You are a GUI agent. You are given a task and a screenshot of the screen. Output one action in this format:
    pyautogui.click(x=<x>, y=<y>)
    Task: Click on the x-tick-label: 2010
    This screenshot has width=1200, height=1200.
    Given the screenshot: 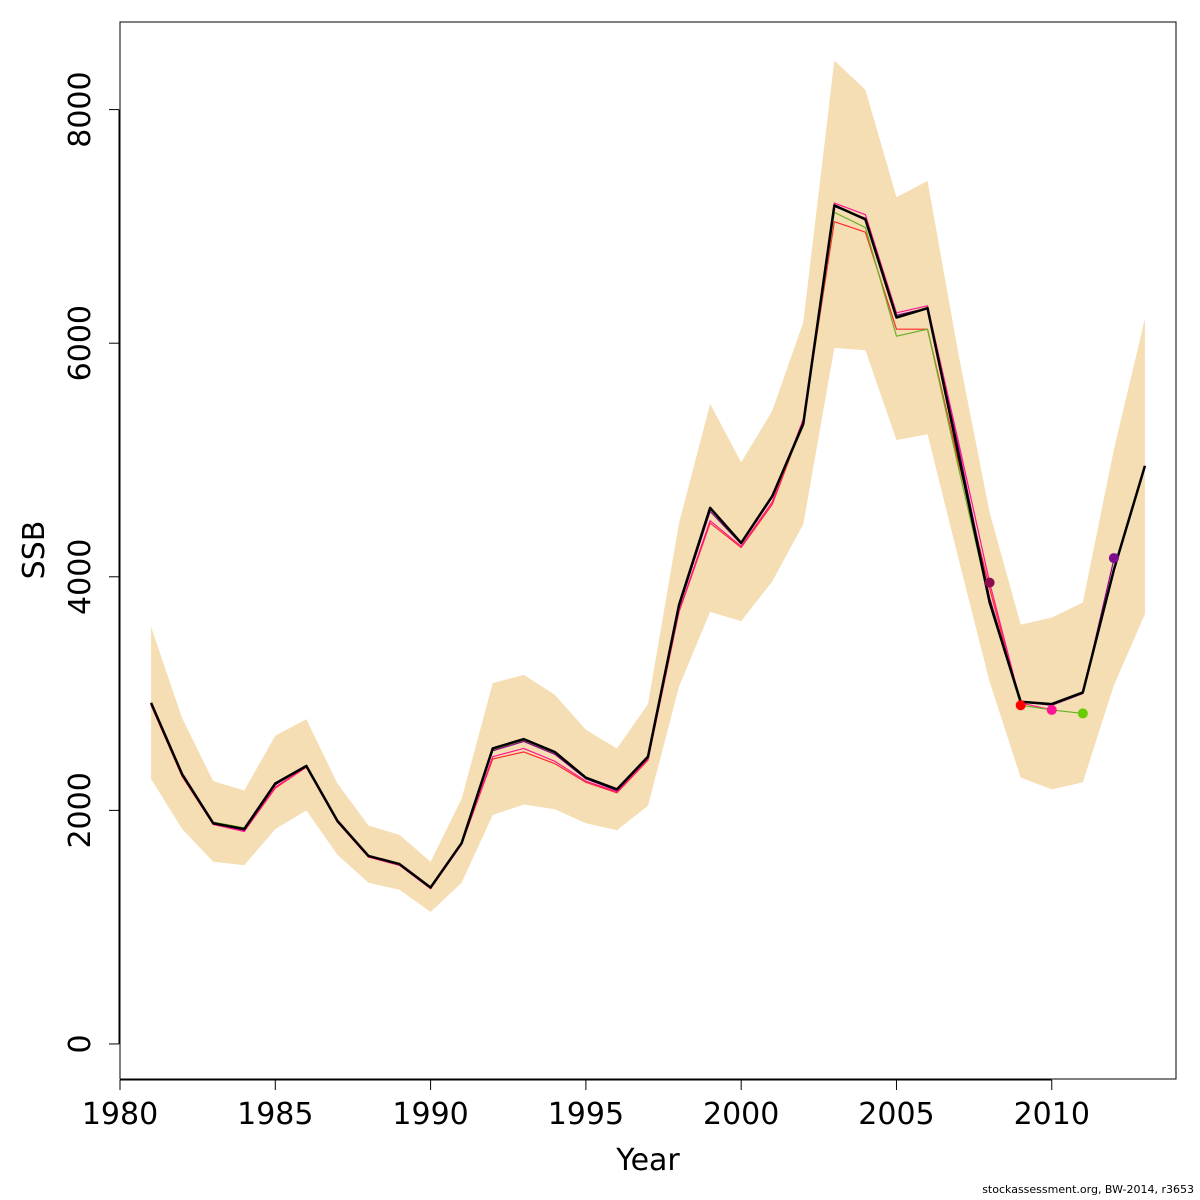 What is the action you would take?
    pyautogui.click(x=1052, y=1114)
    